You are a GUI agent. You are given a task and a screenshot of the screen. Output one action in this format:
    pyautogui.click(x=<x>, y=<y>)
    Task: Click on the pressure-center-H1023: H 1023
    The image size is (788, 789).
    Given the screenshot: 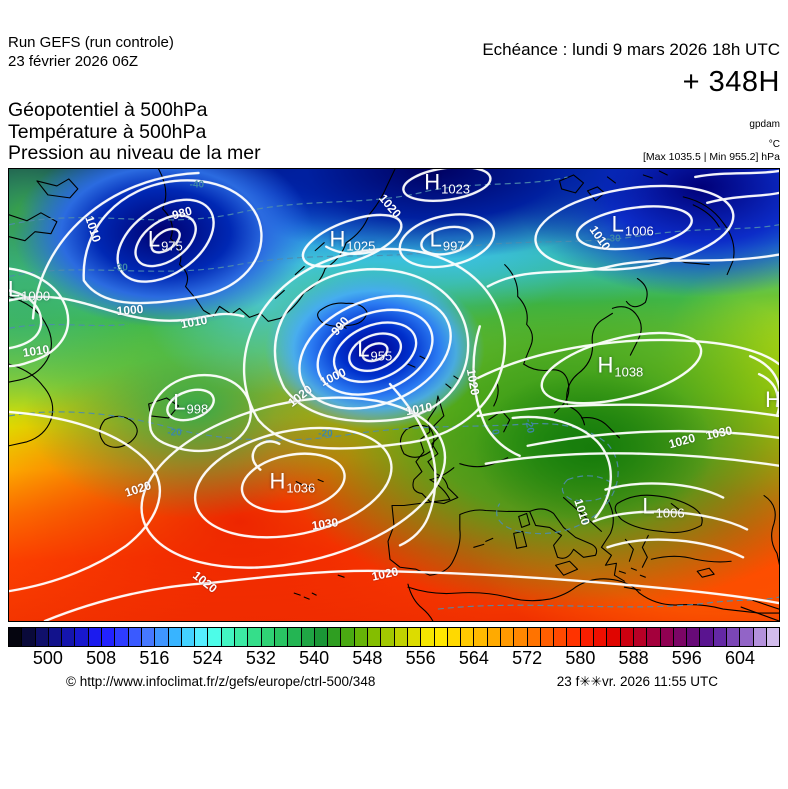 What is the action you would take?
    pyautogui.click(x=447, y=183)
    